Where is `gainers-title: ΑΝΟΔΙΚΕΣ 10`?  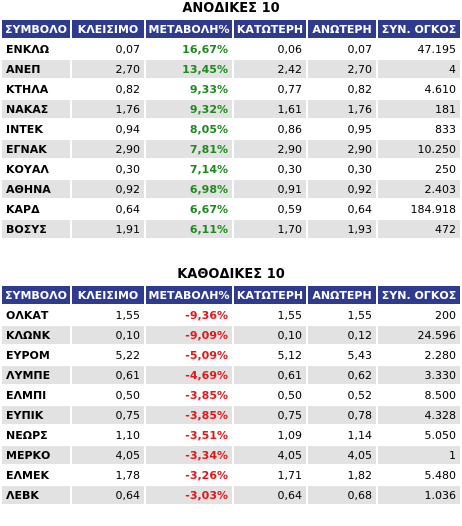
gainers-title: ΑΝΟΔΙΚΕΣ 10 is located at coordinates (231, 8).